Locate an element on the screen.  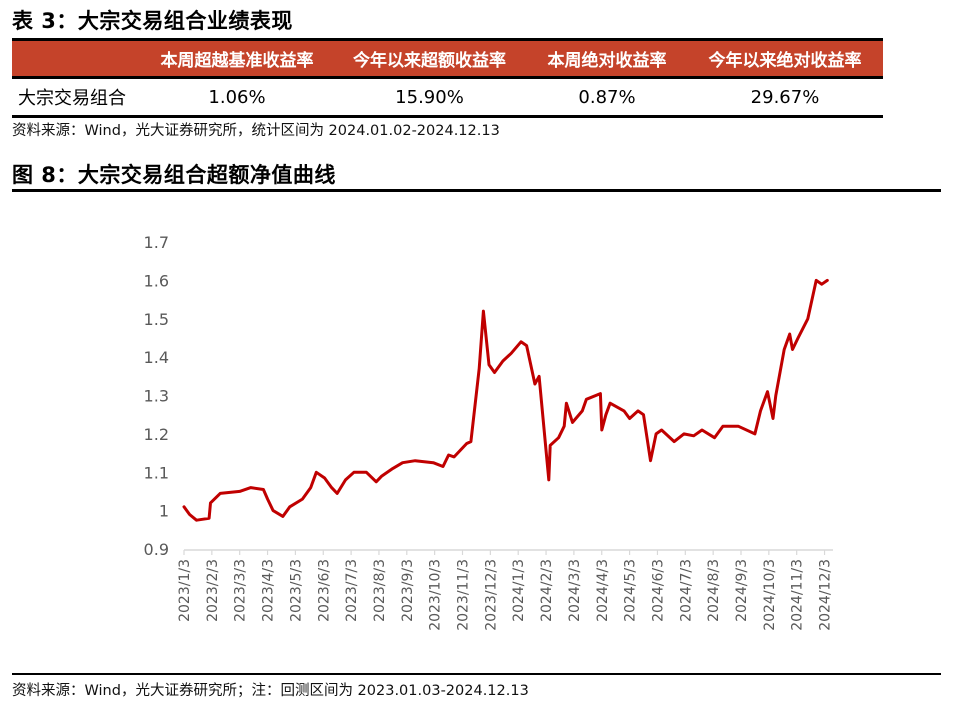
y-tick-label: 1.3 is located at coordinates (156, 396).